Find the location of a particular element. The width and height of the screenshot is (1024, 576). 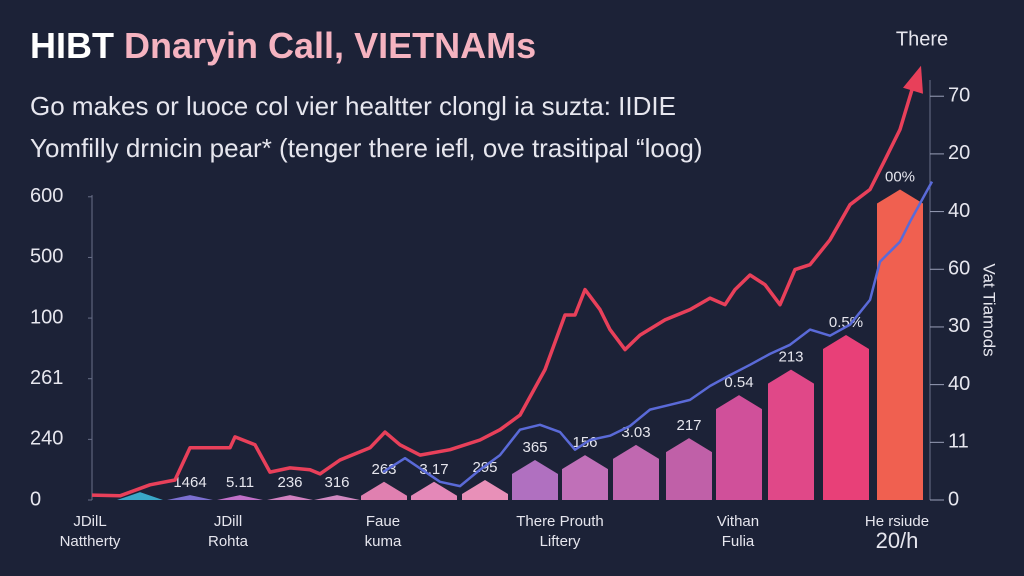

x-tick-label: JDilL is located at coordinates (89, 521).